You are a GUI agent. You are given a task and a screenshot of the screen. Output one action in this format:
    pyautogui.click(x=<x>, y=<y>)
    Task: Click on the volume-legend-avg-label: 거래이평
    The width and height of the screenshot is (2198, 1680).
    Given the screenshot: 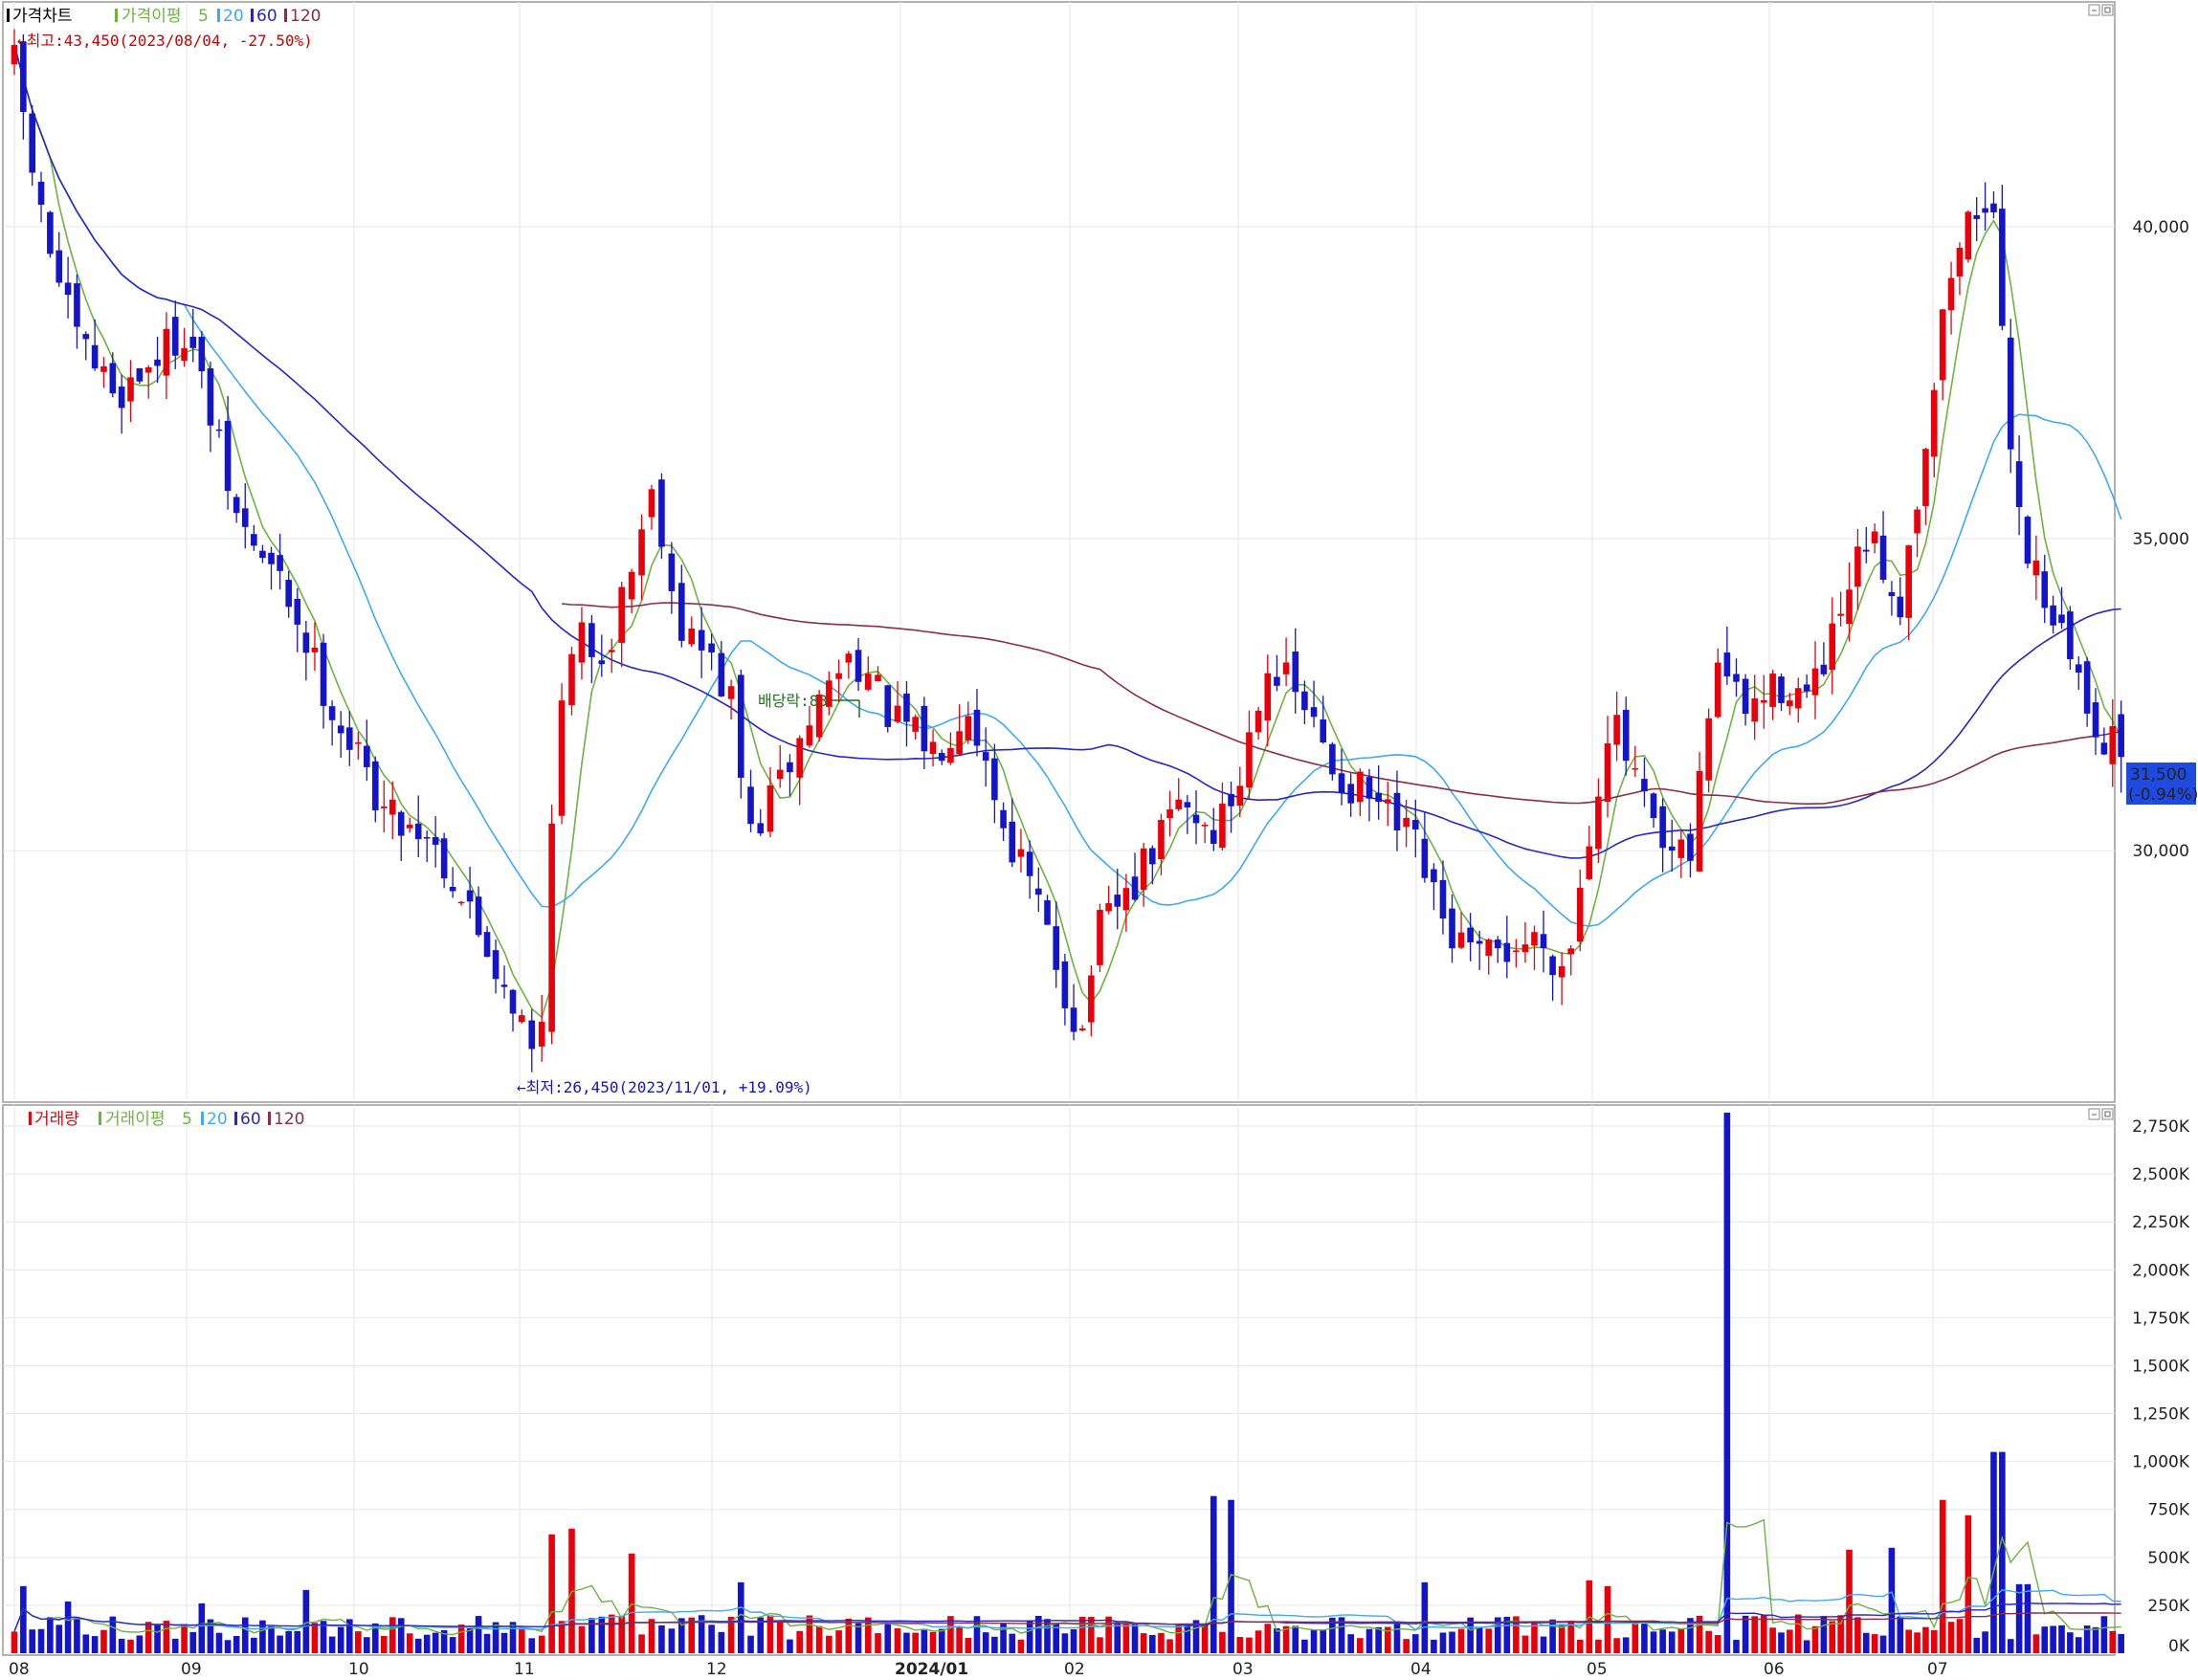 What is the action you would take?
    pyautogui.click(x=135, y=1120)
    